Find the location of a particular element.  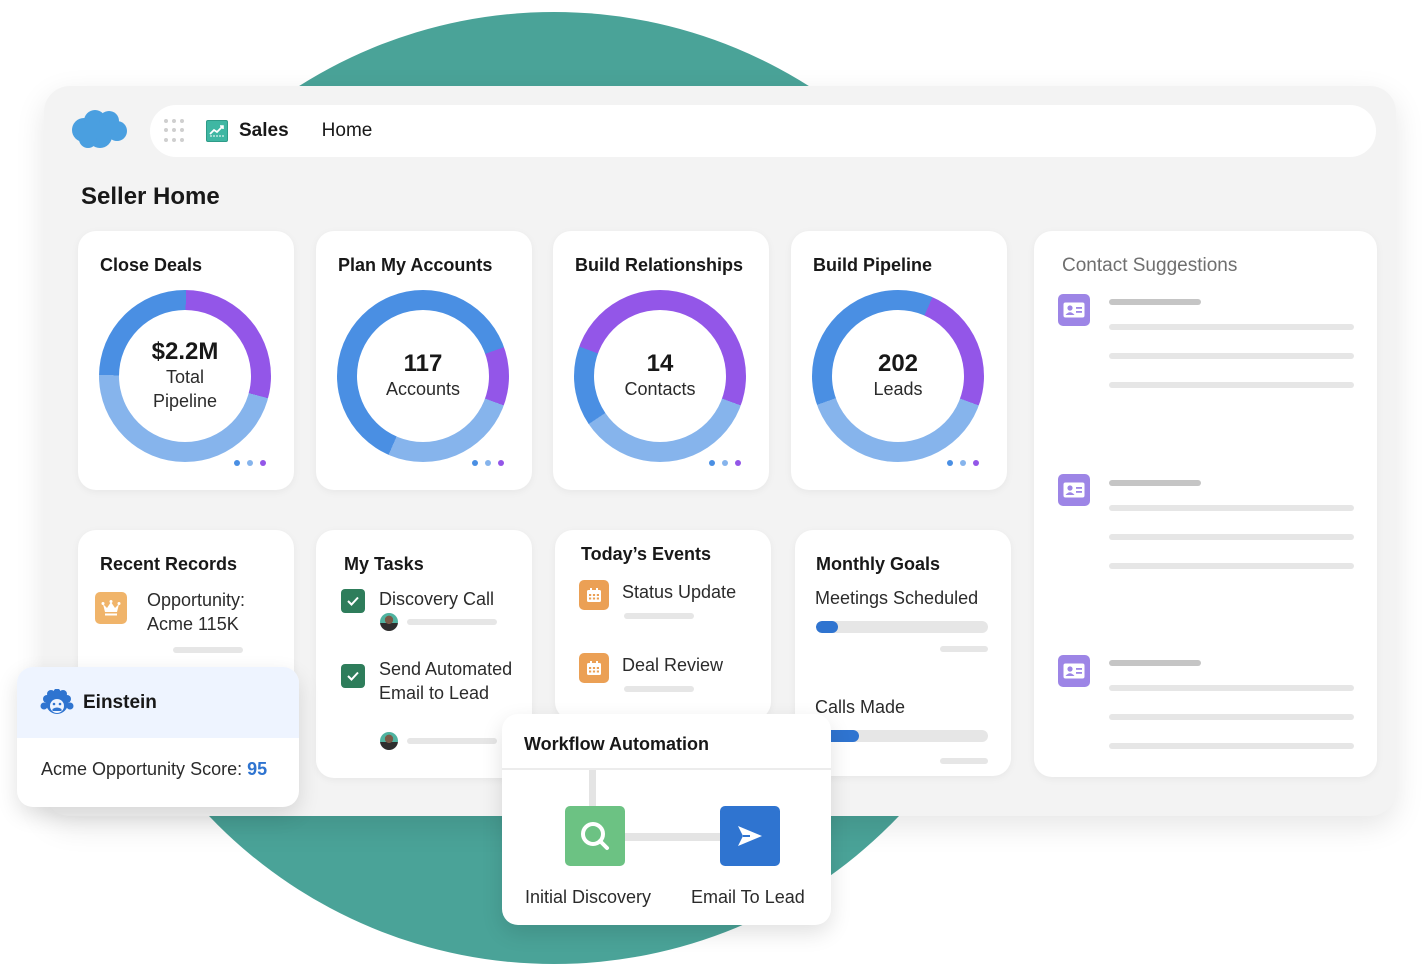

card-title: Close Deals is located at coordinates (151, 265).